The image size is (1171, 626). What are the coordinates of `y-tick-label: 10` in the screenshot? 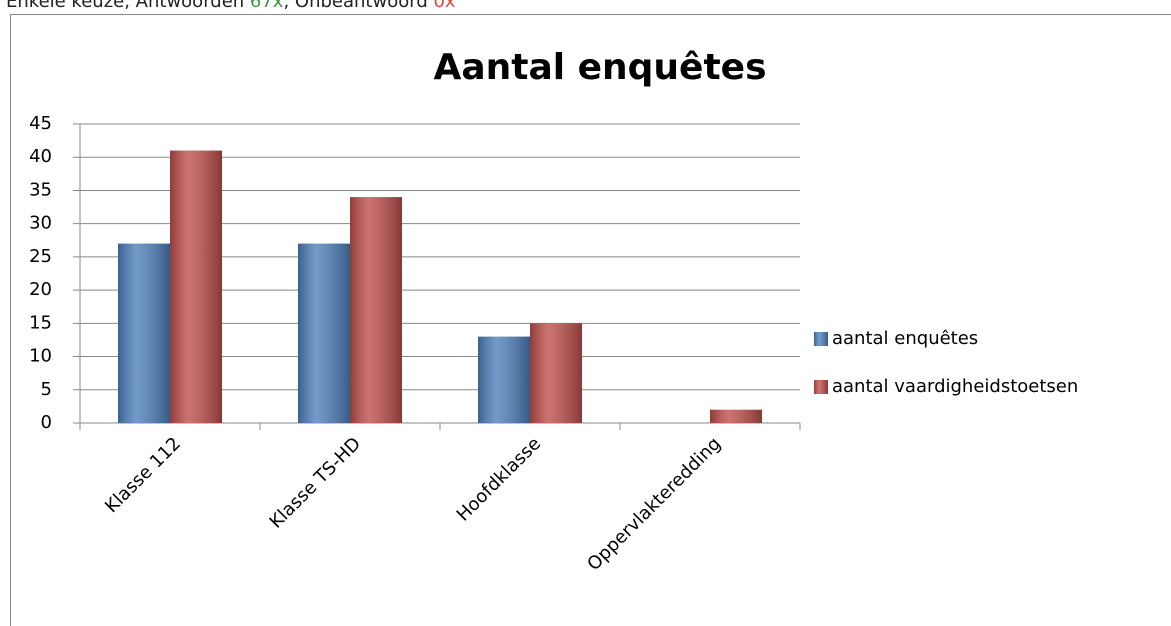 It's located at (40, 356).